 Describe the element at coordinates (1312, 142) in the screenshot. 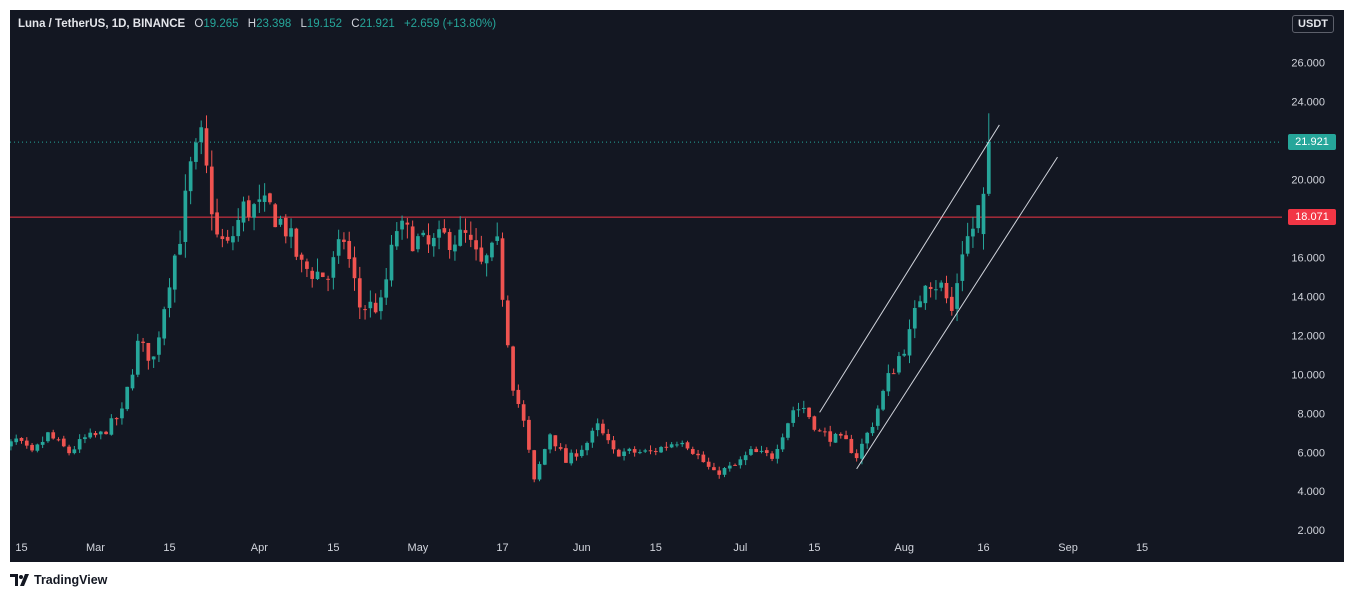

I see `last-price-tag: 21.921` at that location.